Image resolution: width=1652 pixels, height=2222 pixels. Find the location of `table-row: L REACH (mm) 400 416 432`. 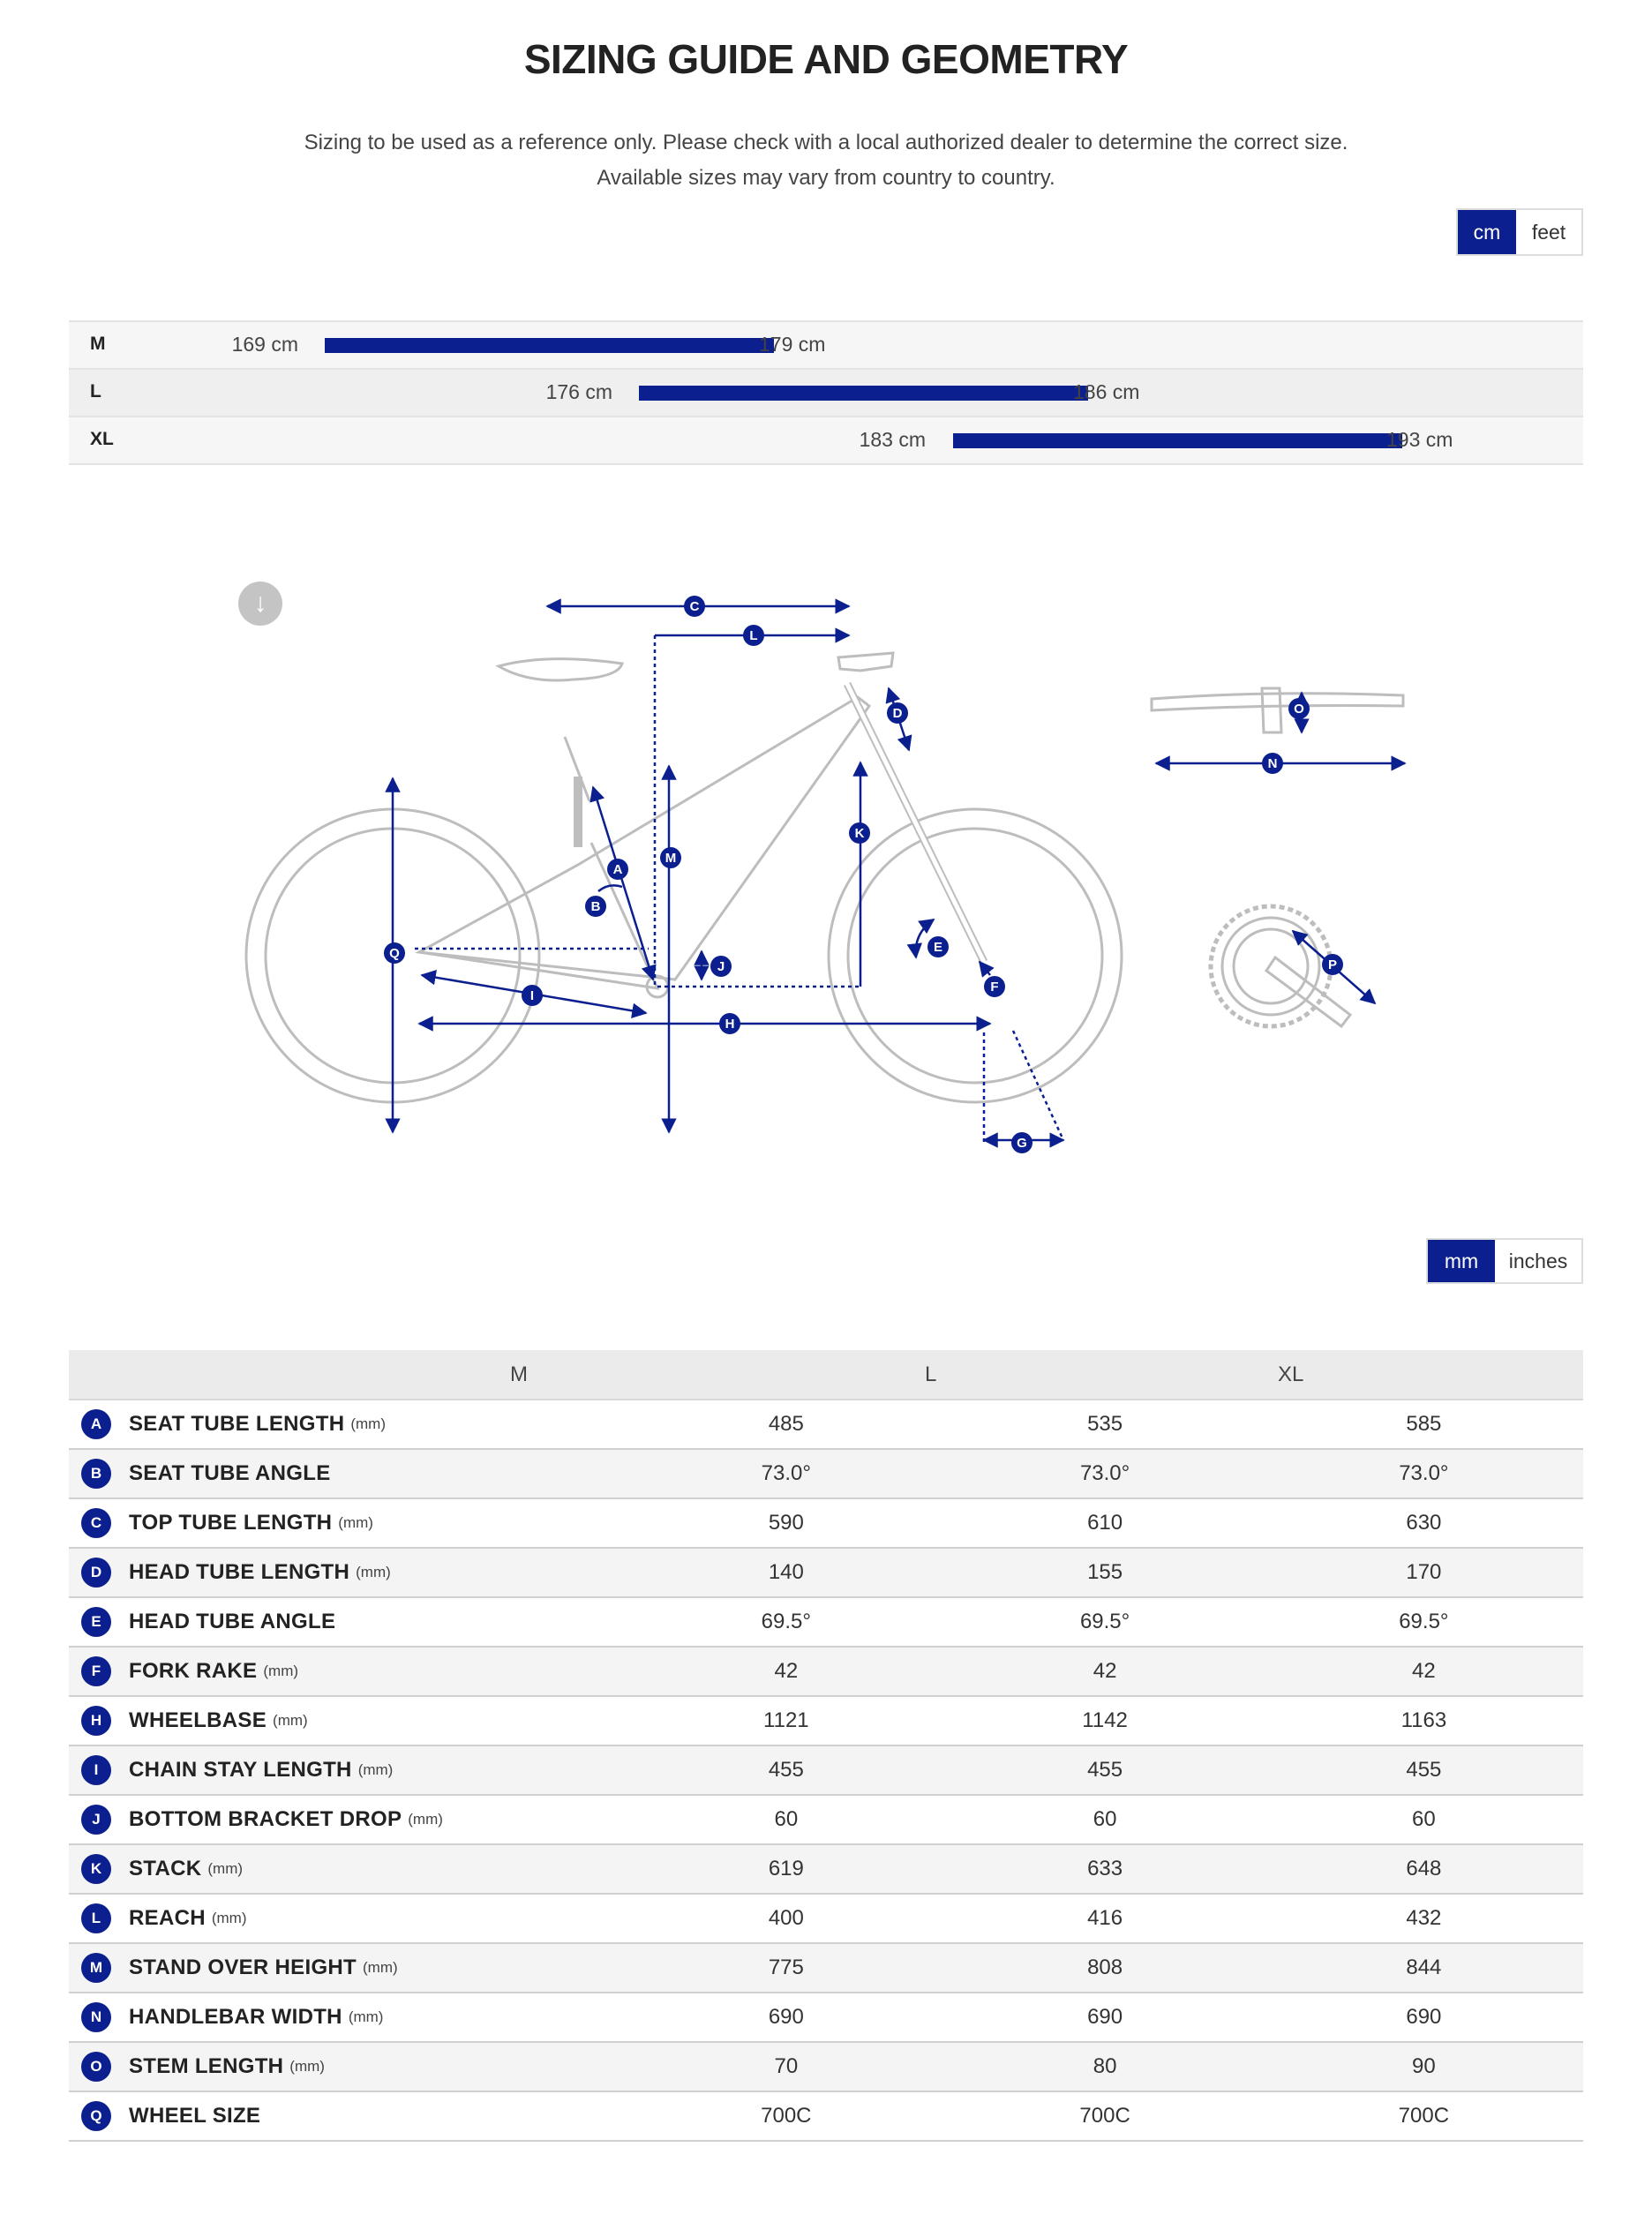

table-row: L REACH (mm) 400 416 432 is located at coordinates (826, 1919).